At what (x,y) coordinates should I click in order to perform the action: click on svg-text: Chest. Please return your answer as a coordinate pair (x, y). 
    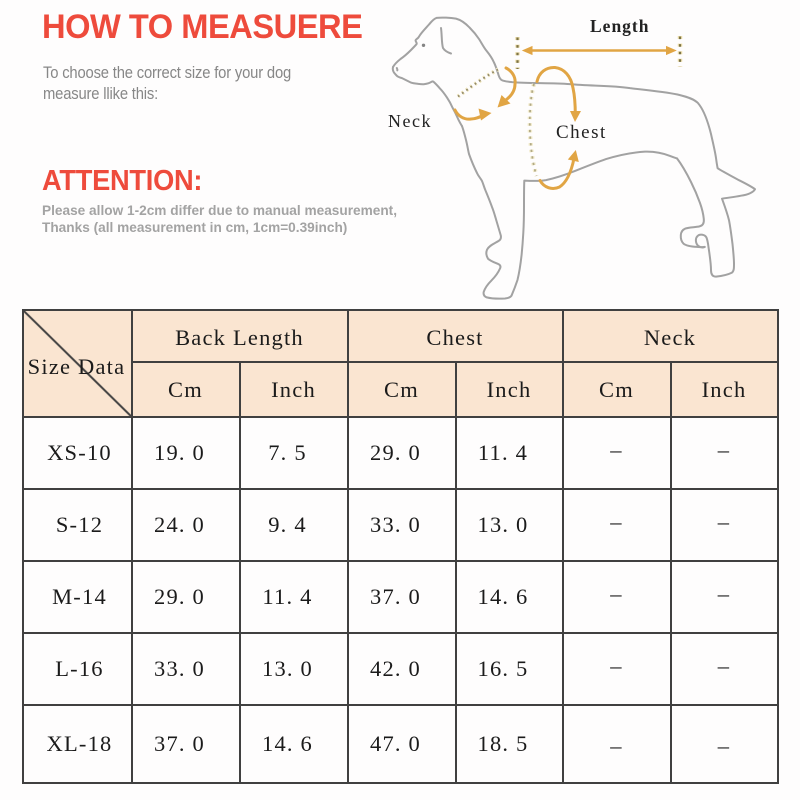
    Looking at the image, I should click on (581, 132).